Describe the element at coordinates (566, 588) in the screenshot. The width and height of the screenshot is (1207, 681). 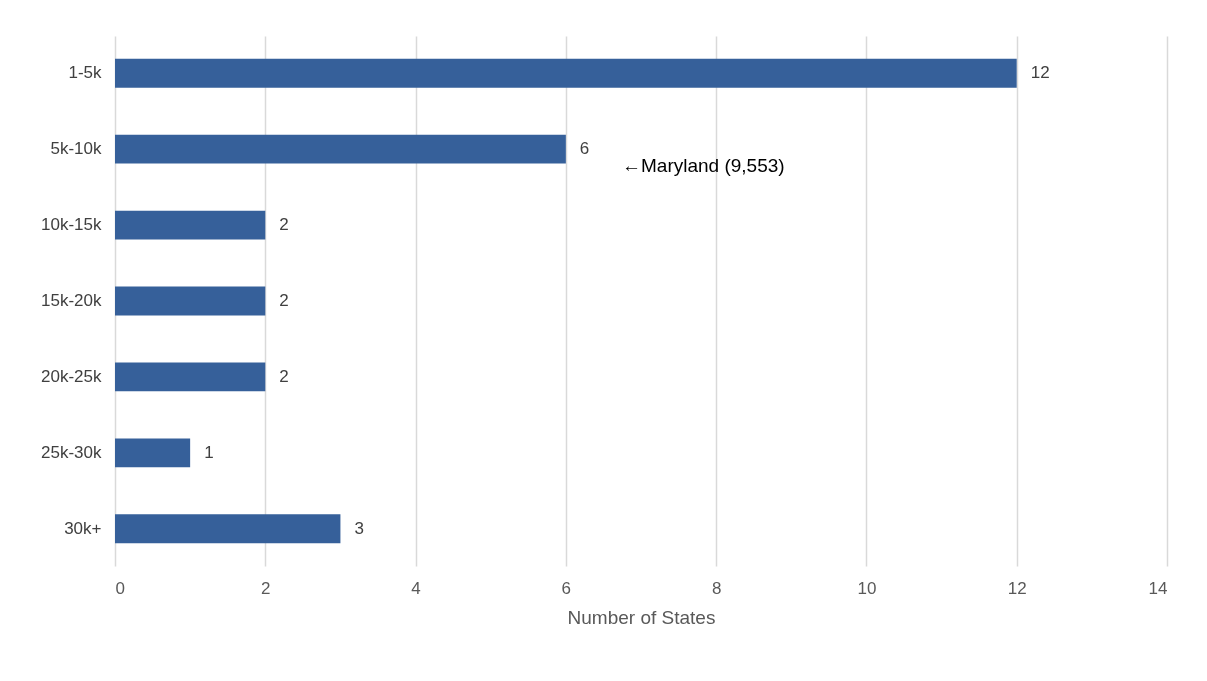
I see `x-tick-label: 6` at that location.